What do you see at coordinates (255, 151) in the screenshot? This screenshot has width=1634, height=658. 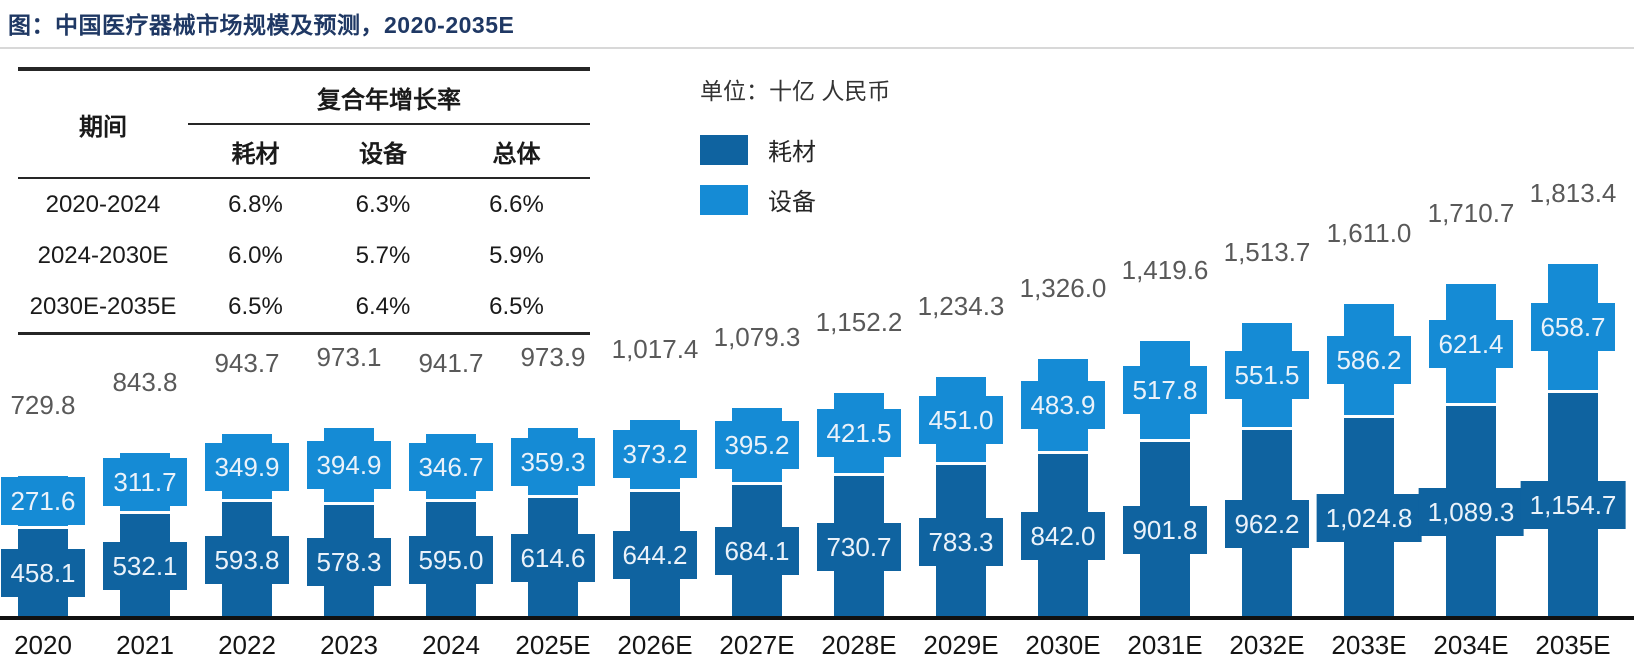 I see `table-subheader-consumables: 耗材` at bounding box center [255, 151].